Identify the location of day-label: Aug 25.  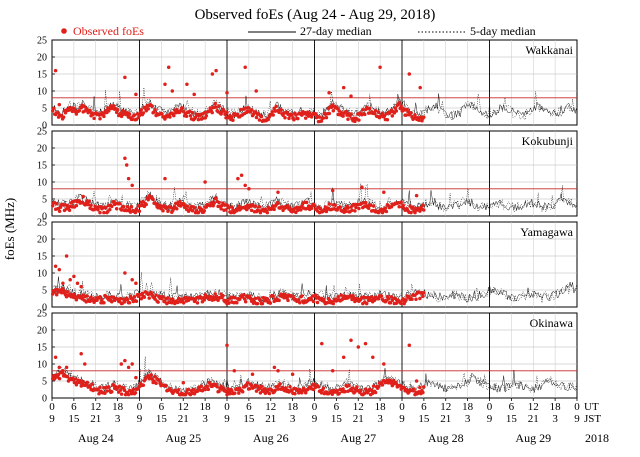
(183, 438).